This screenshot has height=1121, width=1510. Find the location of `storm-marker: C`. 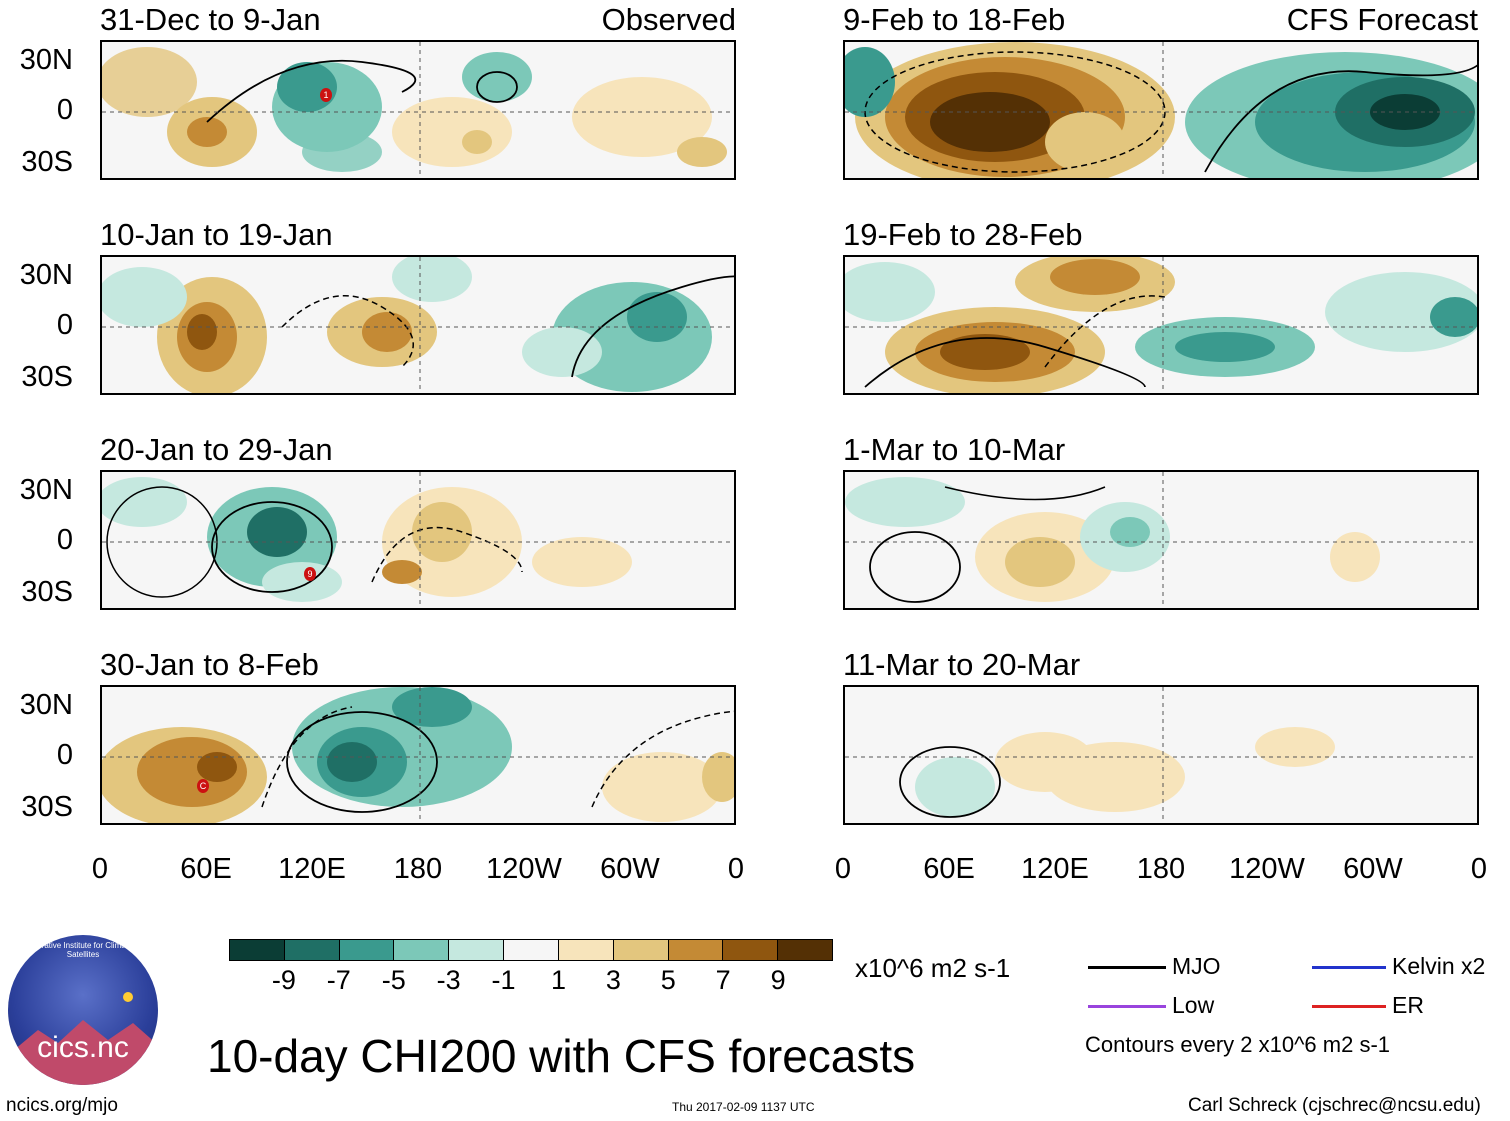

storm-marker: C is located at coordinates (203, 786).